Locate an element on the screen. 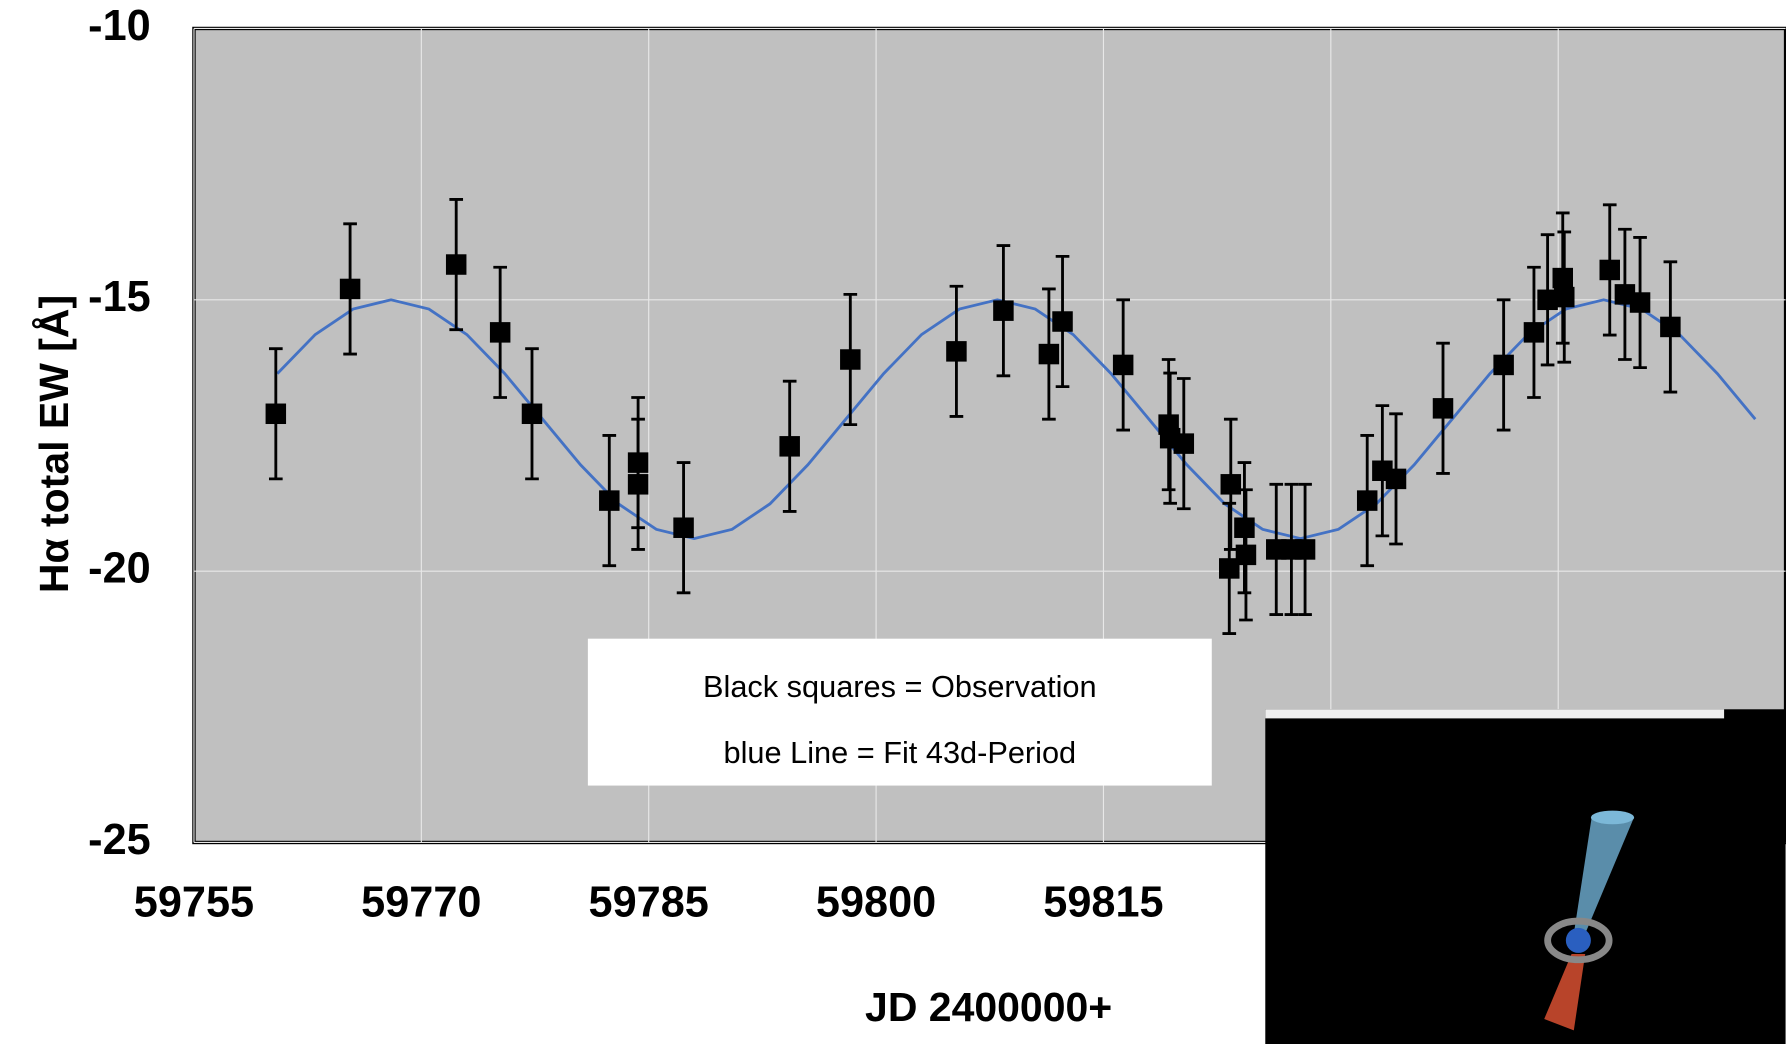 Image resolution: width=1786 pixels, height=1044 pixels. ring is located at coordinates (1578, 940).